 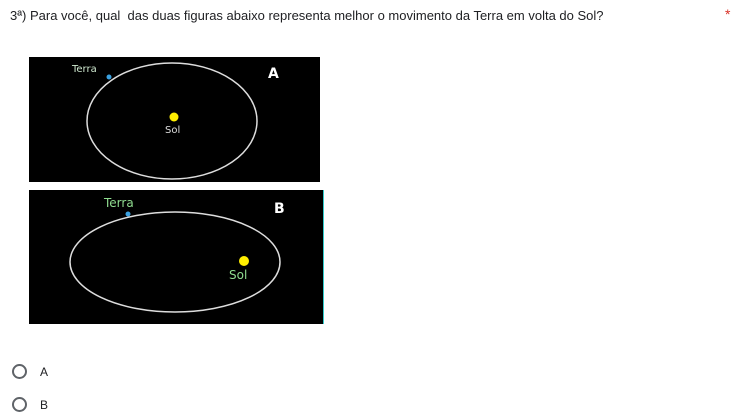 I want to click on figure-a: Terra Sol A, so click(x=174, y=119).